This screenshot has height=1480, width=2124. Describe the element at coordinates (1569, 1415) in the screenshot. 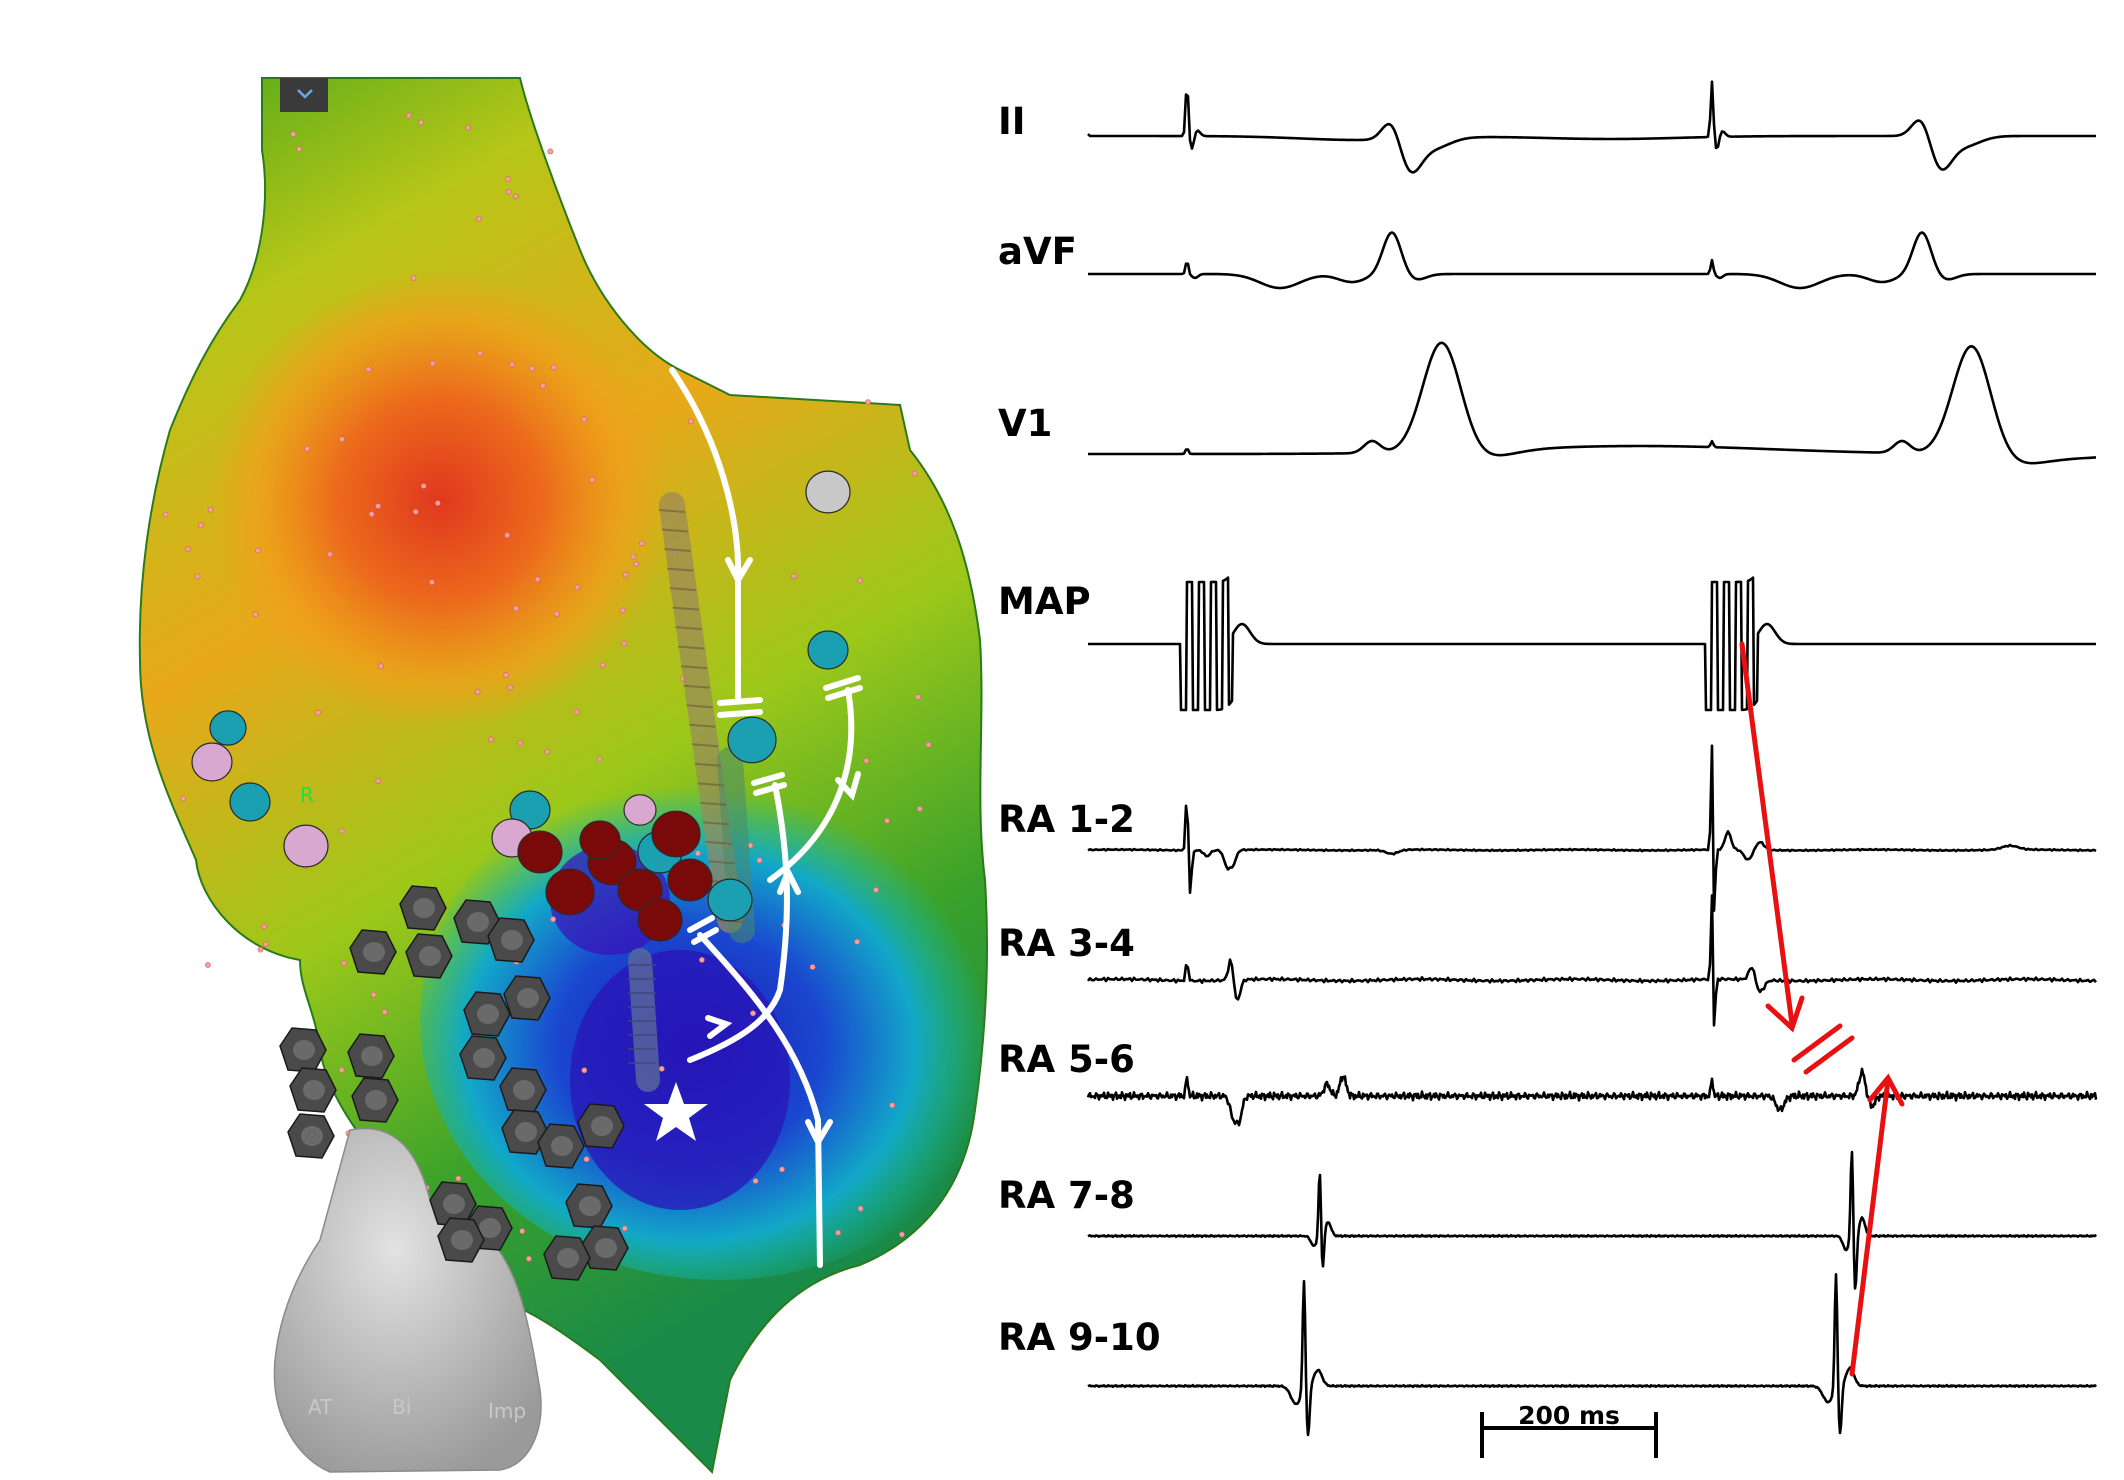

I see `scale-bar-label: 200 ms` at that location.